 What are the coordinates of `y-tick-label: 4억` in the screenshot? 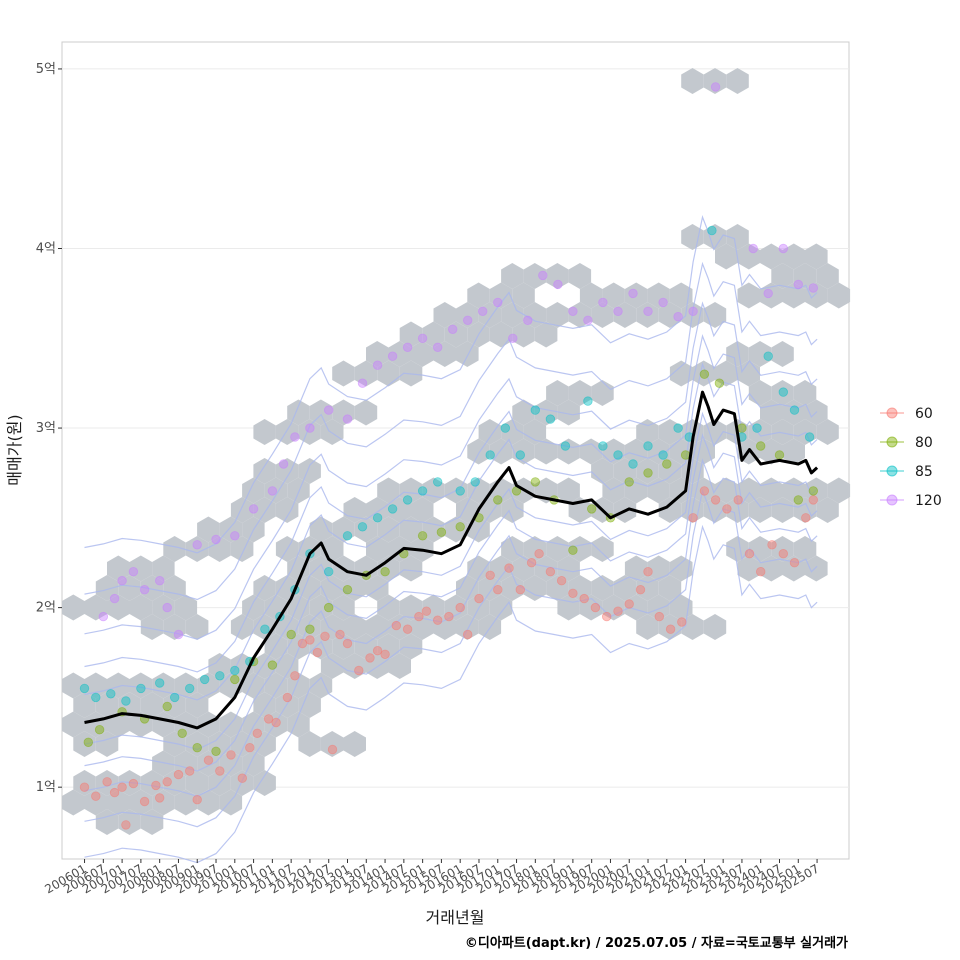 It's located at (46, 248).